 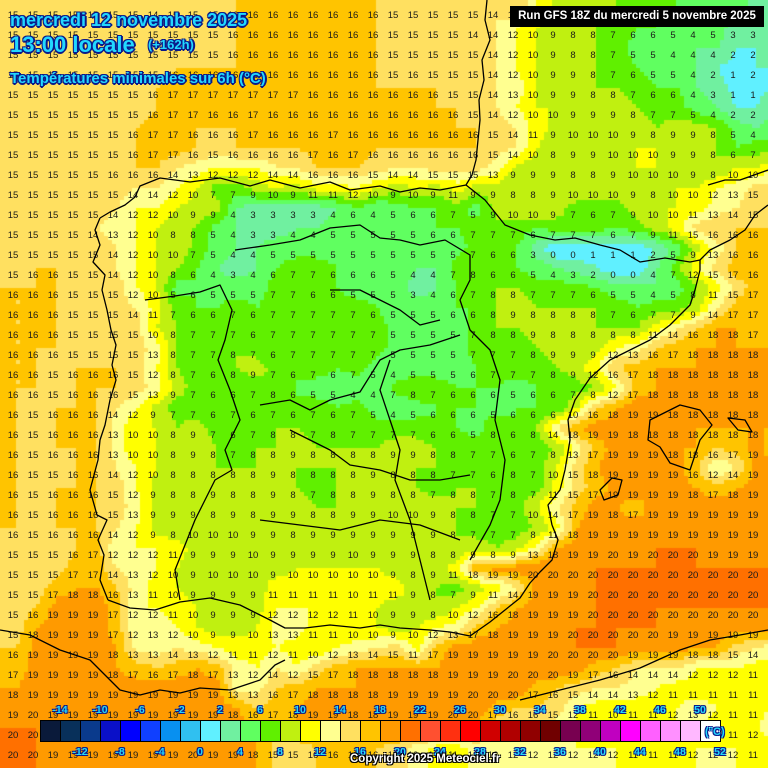 What do you see at coordinates (253, 275) in the screenshot?
I see `grid-value: 4` at bounding box center [253, 275].